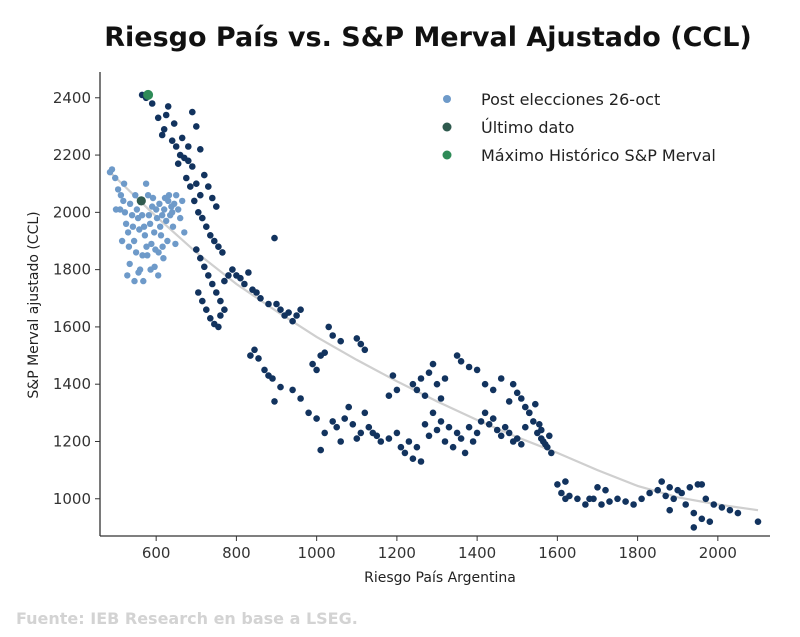 The height and width of the screenshot is (637, 800). I want to click on legend-marker-maximo, so click(447, 155).